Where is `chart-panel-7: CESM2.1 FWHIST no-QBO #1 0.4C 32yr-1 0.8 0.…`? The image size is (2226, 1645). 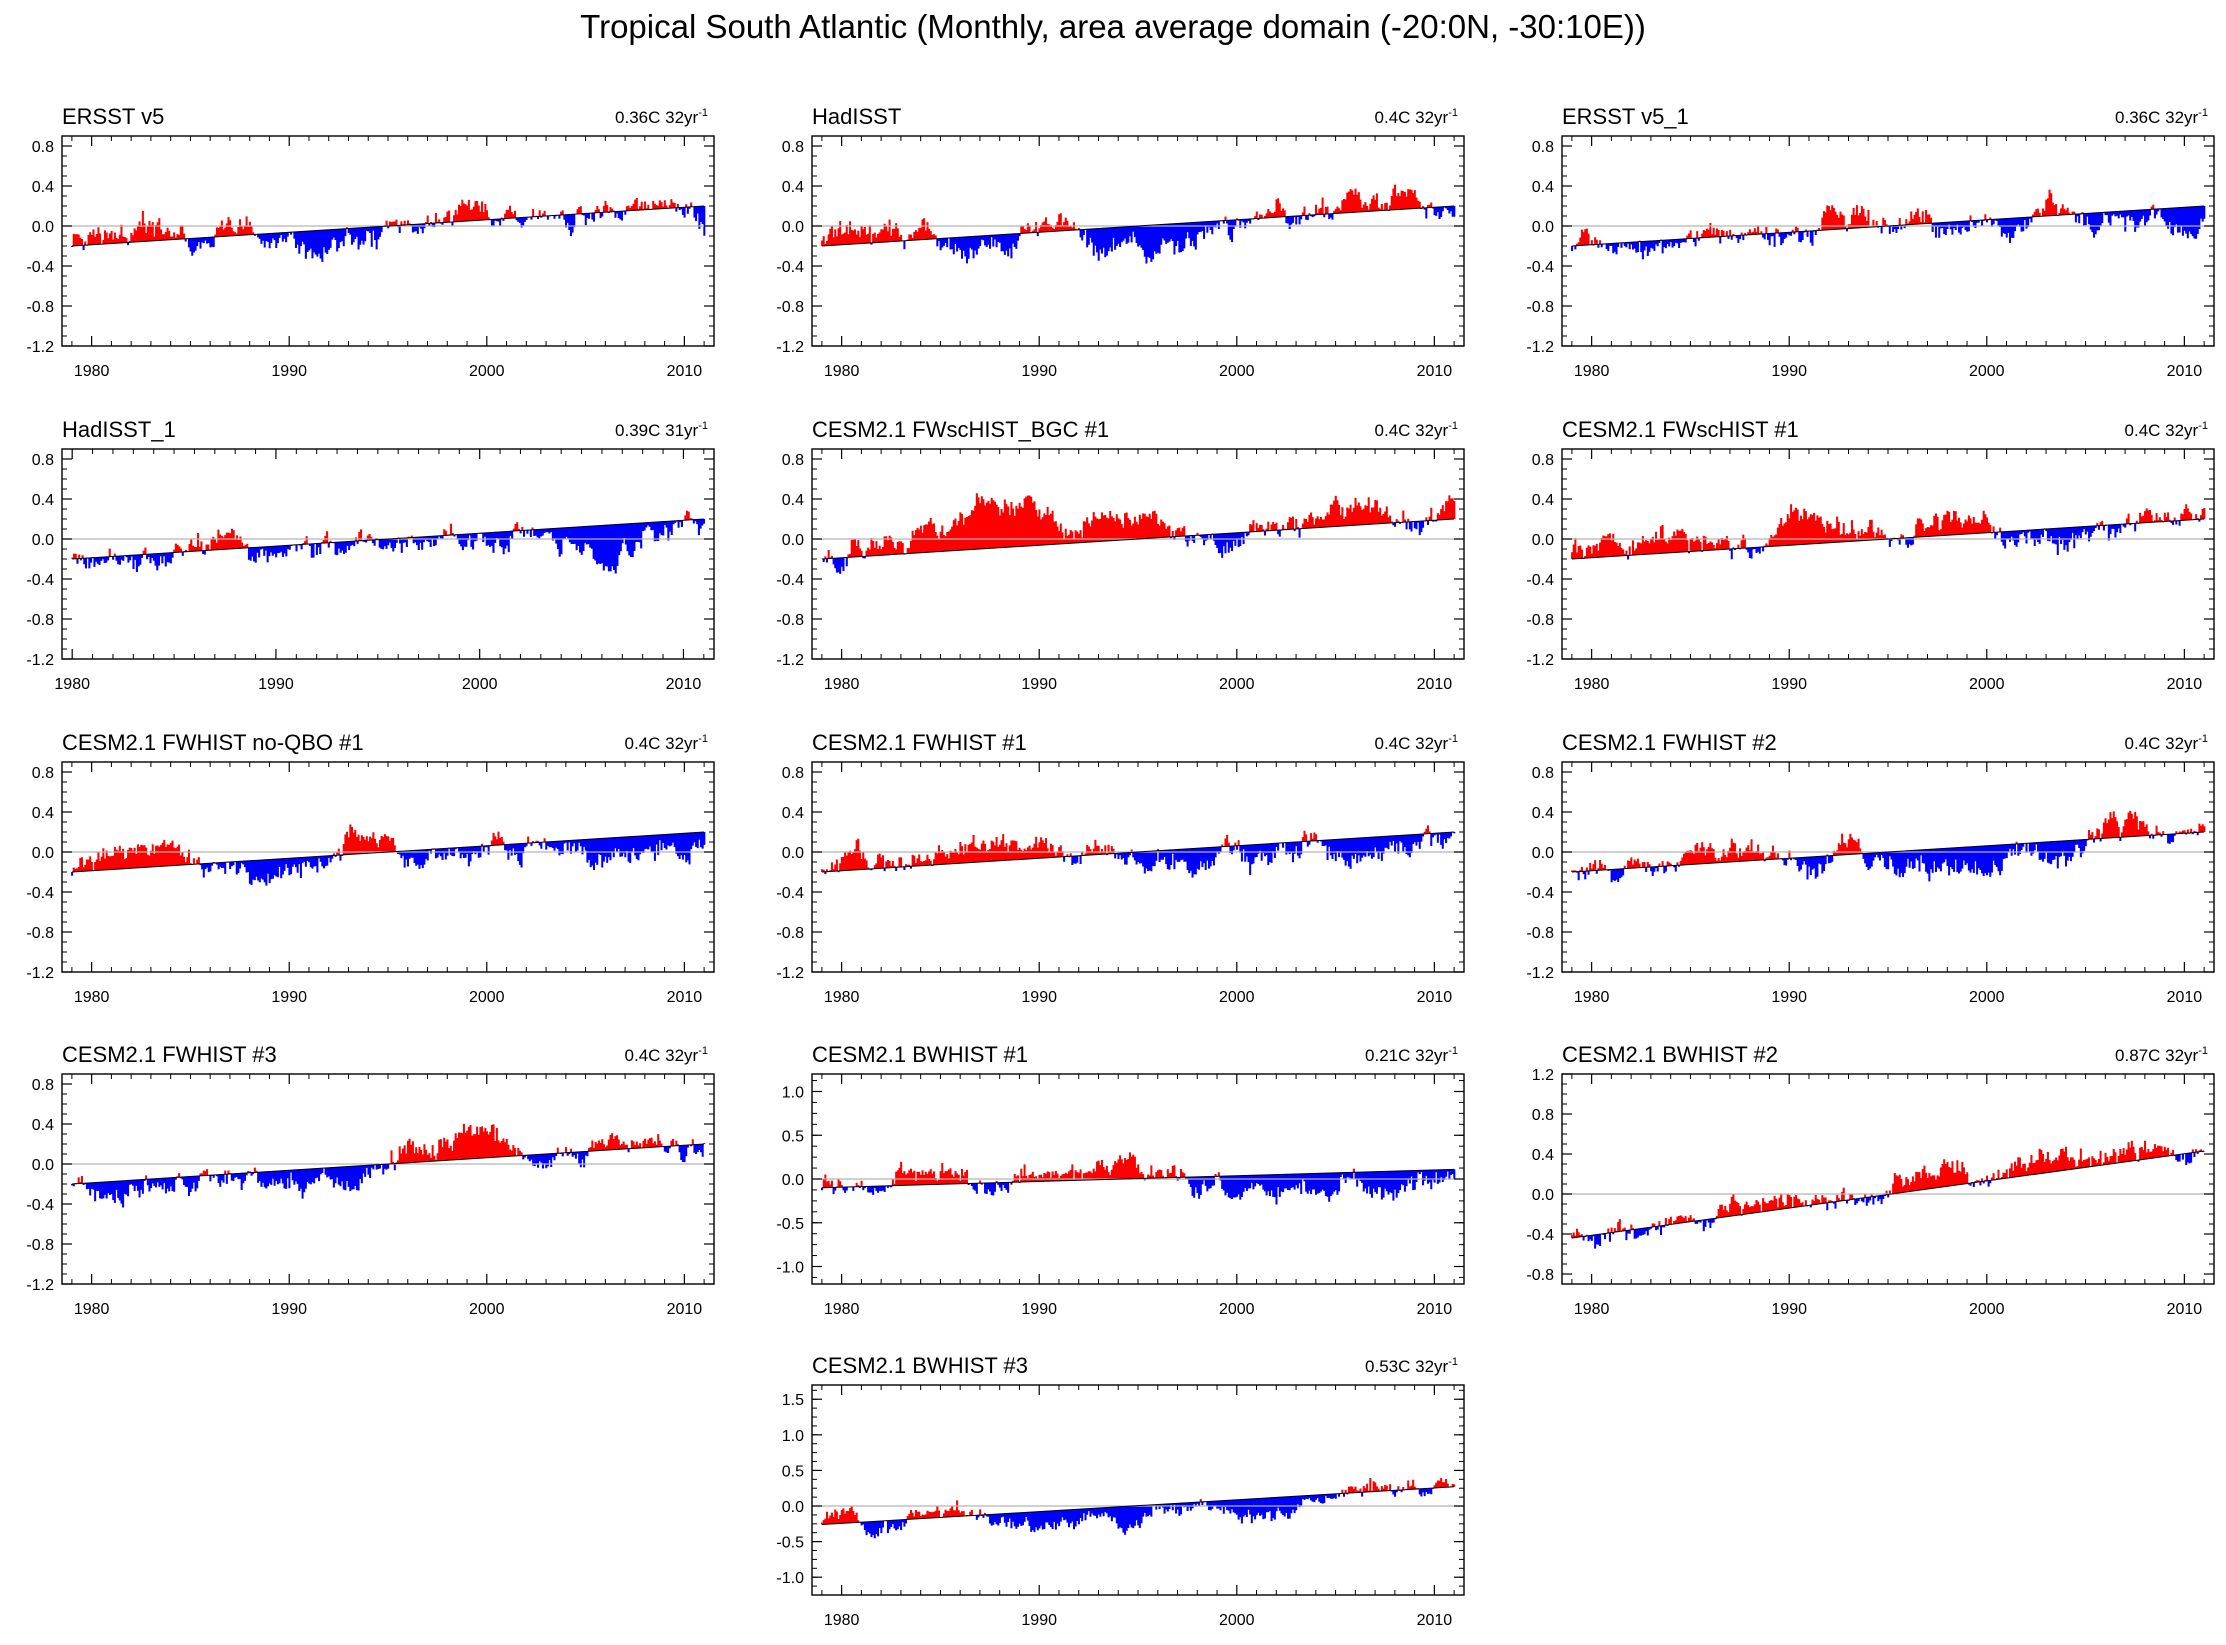
chart-panel-7: CESM2.1 FWHIST no-QBO #1 0.4C 32yr-1 0.8 0.… is located at coordinates (370, 868).